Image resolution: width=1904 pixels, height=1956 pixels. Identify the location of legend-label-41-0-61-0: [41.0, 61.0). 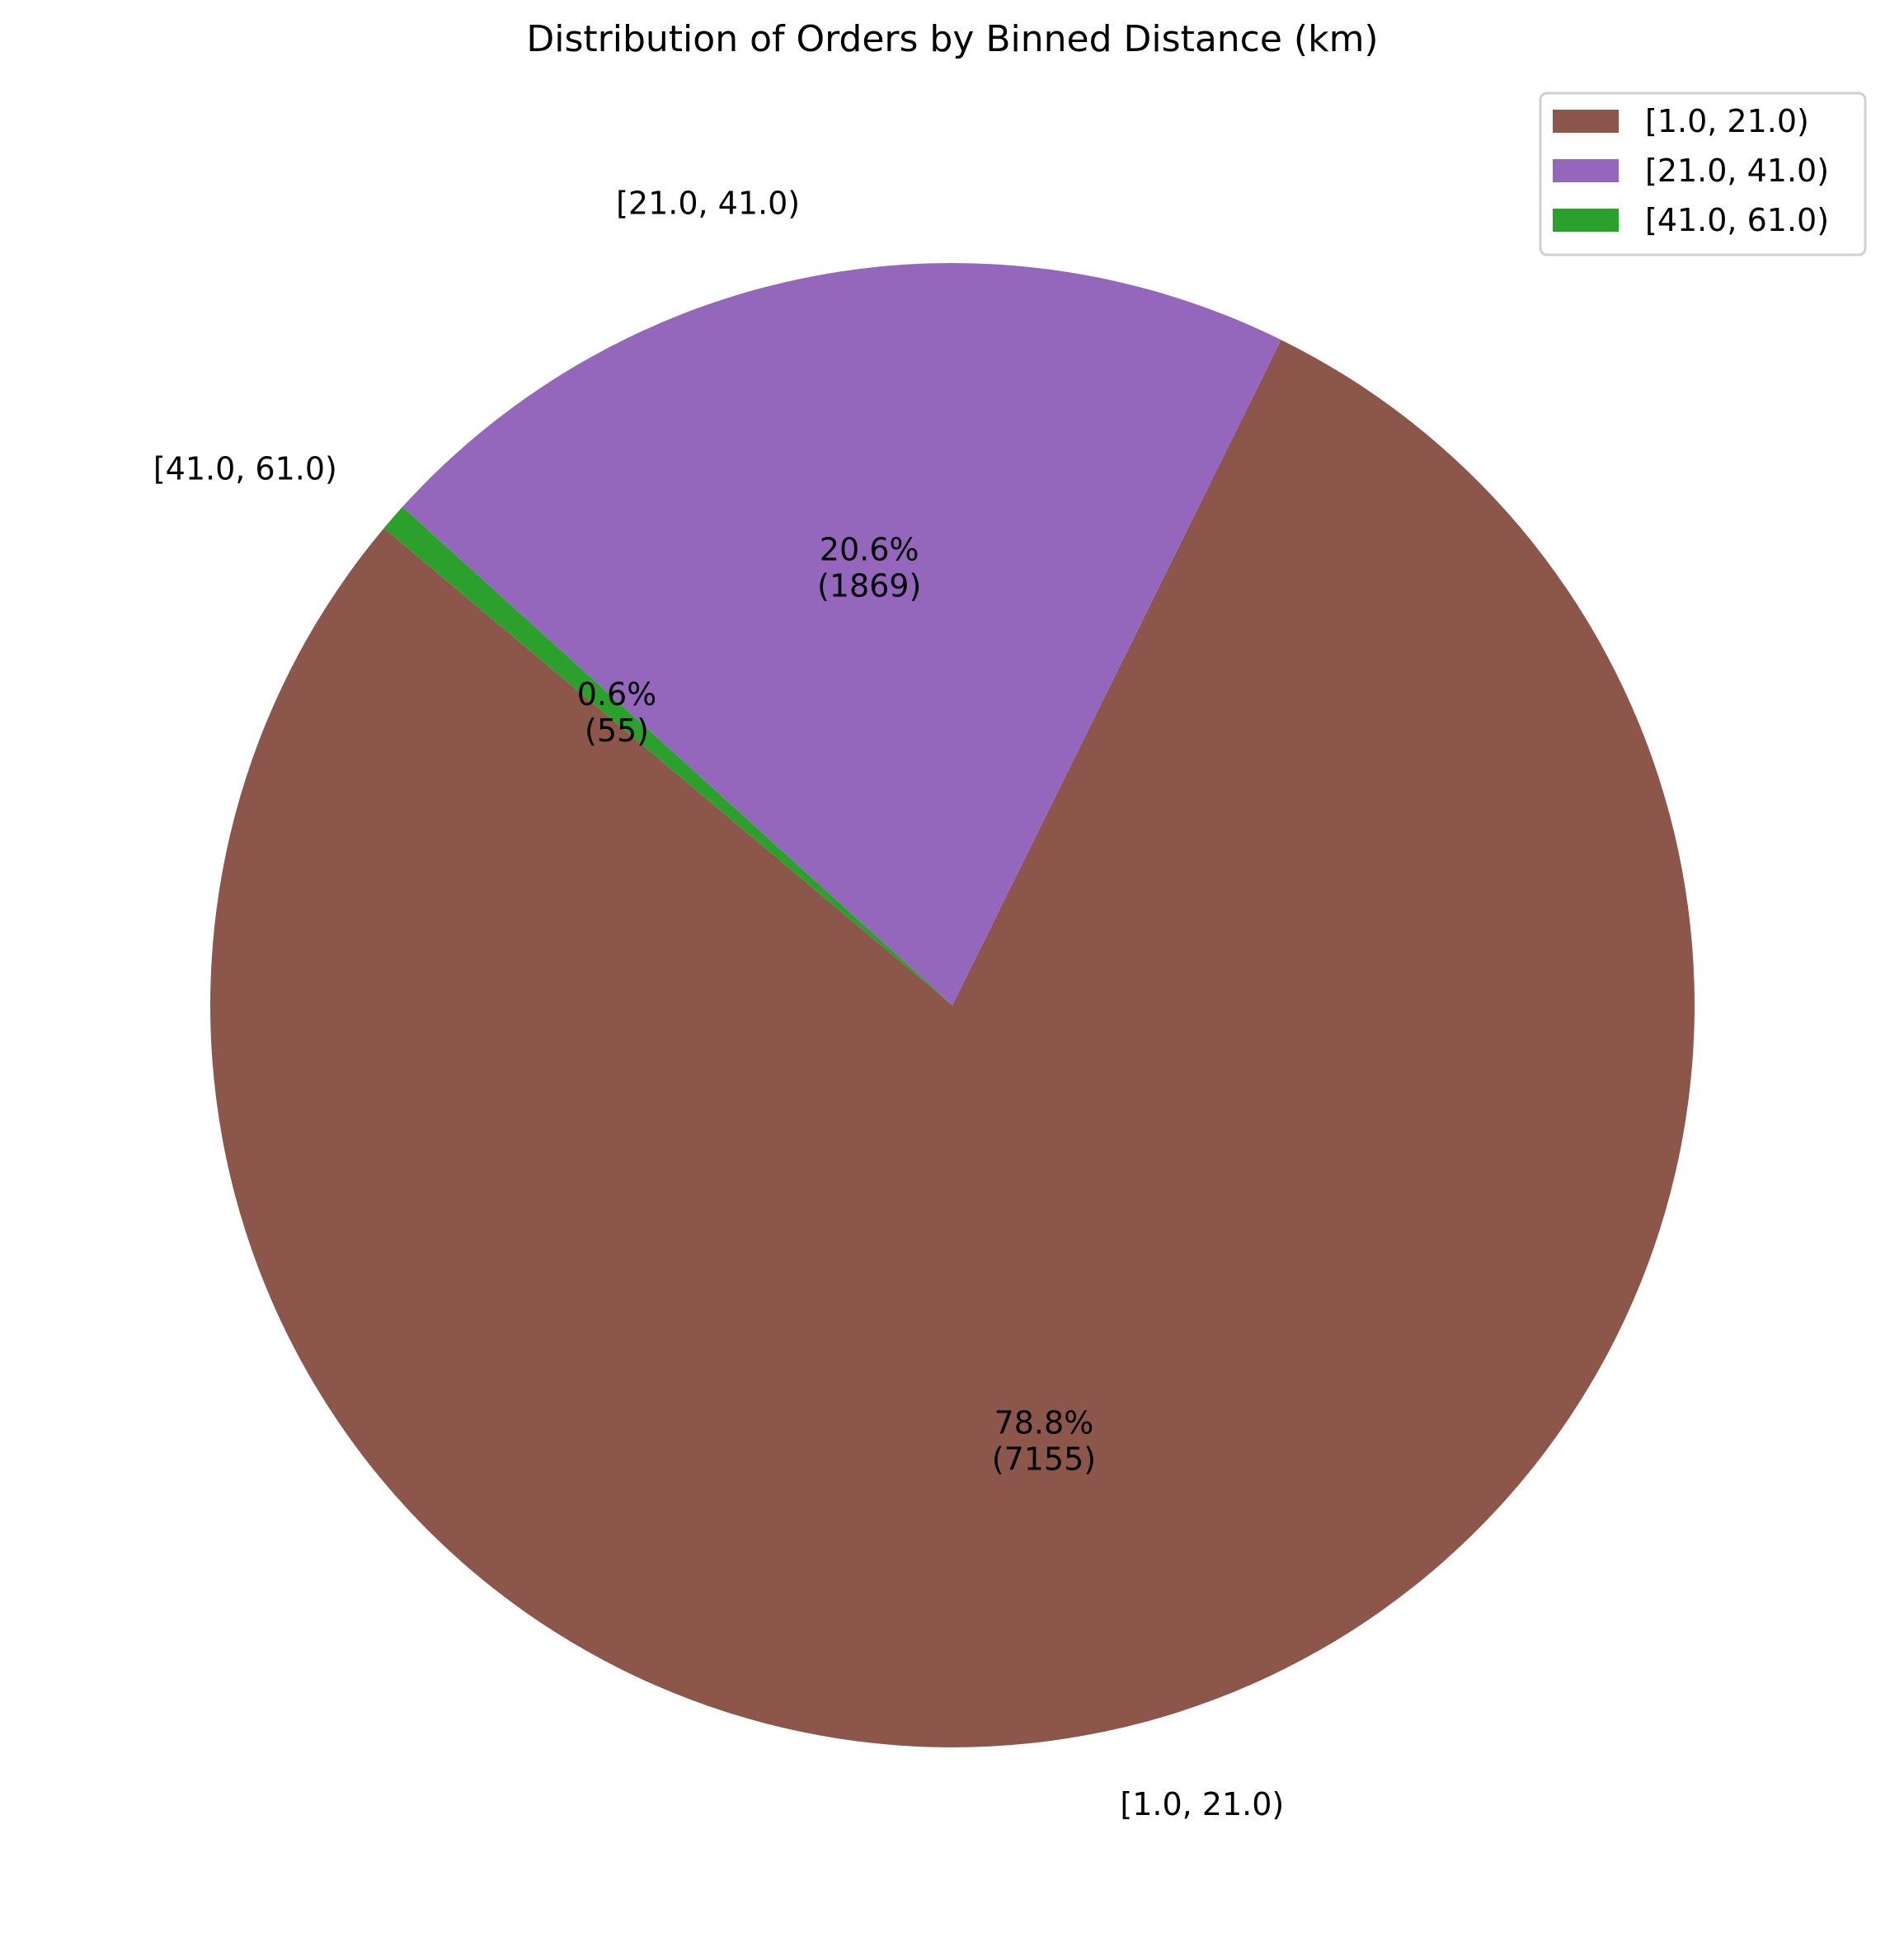
(1737, 220).